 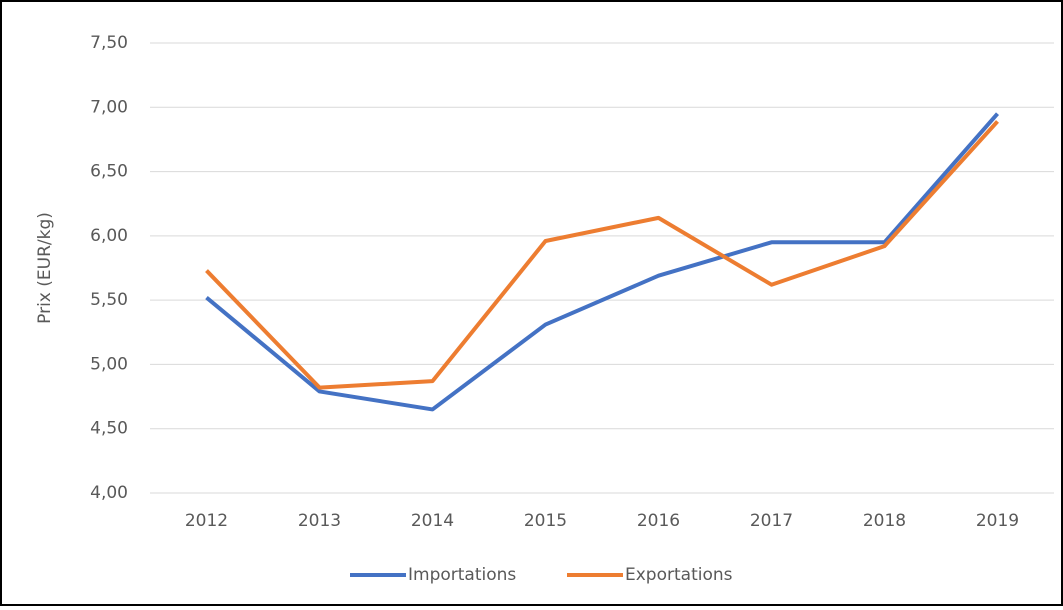 What do you see at coordinates (109, 364) in the screenshot?
I see `y-tick-label: 5,00` at bounding box center [109, 364].